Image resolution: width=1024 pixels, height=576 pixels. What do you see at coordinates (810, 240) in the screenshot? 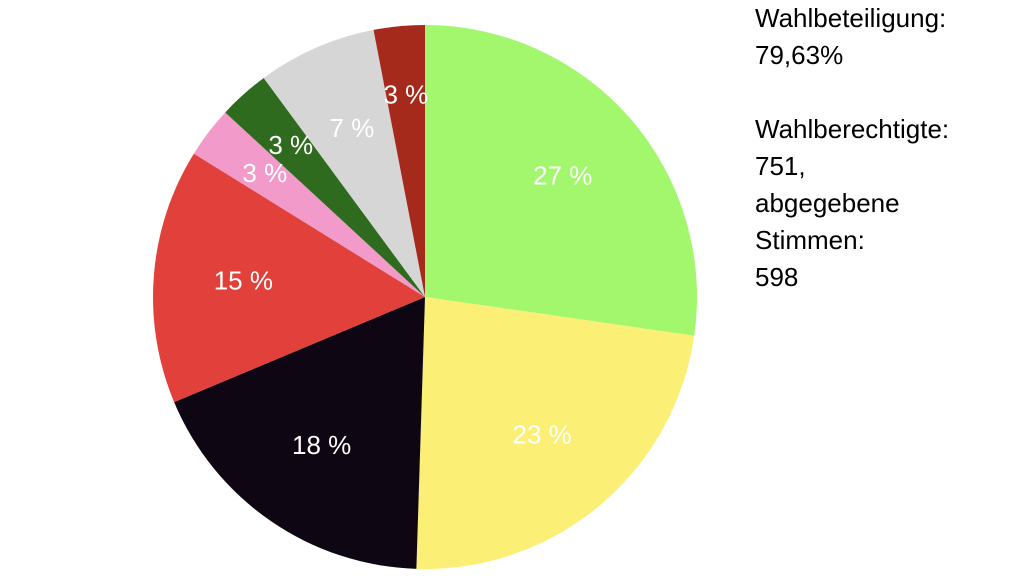
I see `annotation-line: Stimmen:` at bounding box center [810, 240].